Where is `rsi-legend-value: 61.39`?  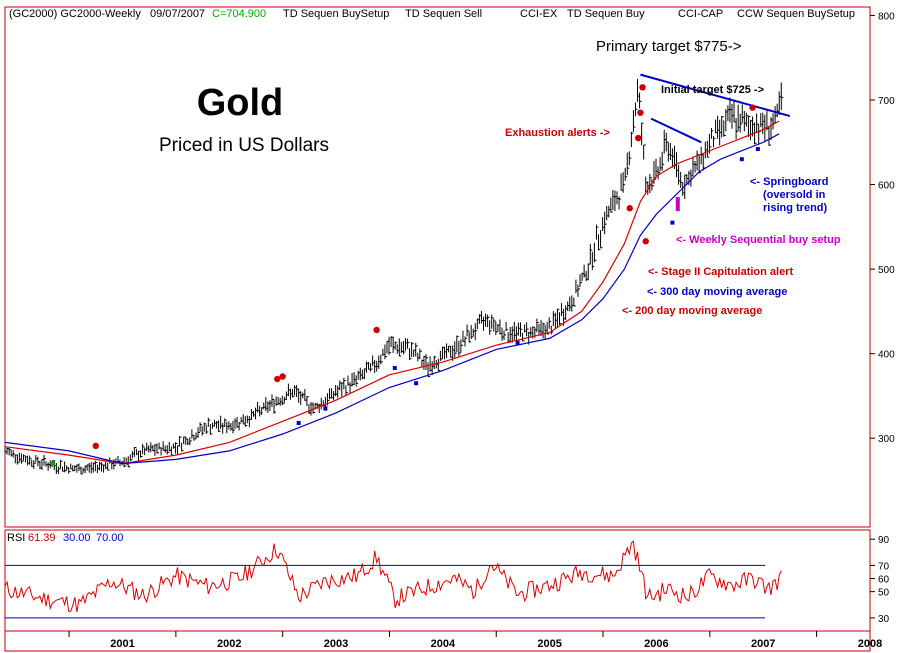 rsi-legend-value: 61.39 is located at coordinates (42, 538).